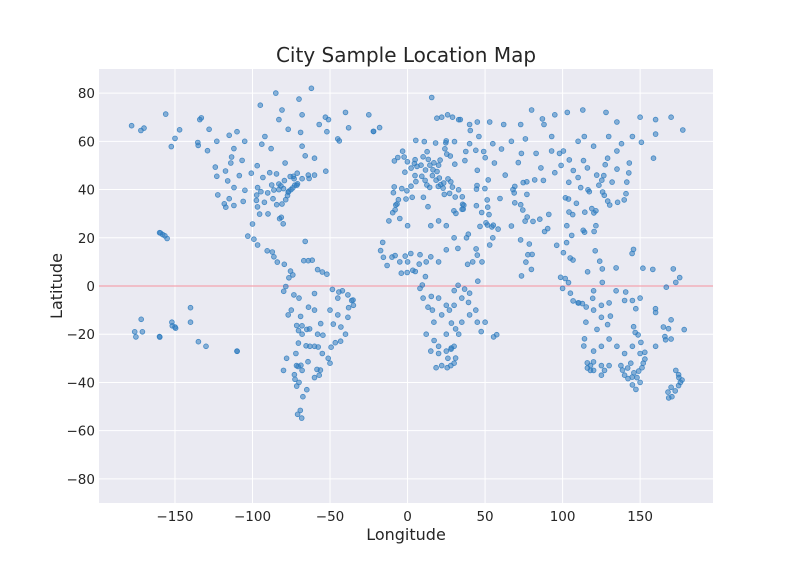 Image resolution: width=792 pixels, height=576 pixels. I want to click on y-tick-label: 0, so click(90, 287).